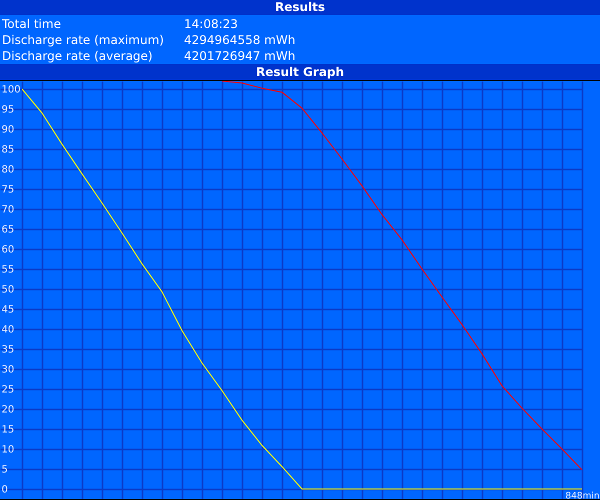  Describe the element at coordinates (8, 170) in the screenshot. I see `y-tick-label: 80` at that location.